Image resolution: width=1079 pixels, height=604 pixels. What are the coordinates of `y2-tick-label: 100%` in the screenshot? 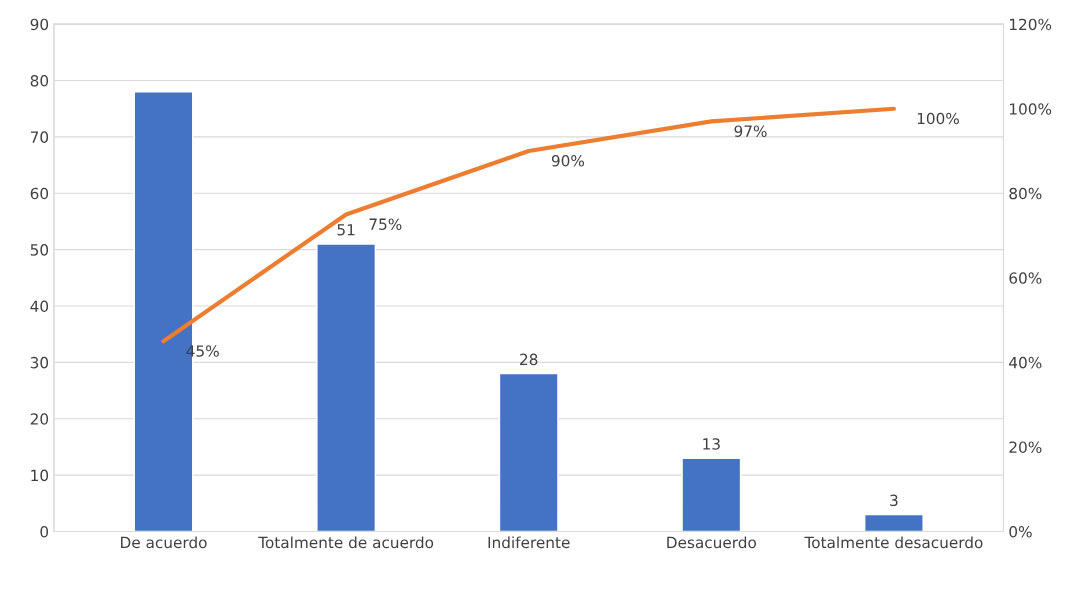 It's located at (1031, 109).